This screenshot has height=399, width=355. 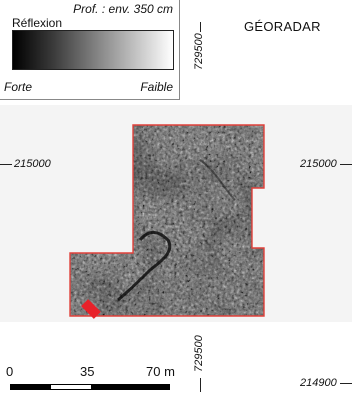 What do you see at coordinates (123, 9) in the screenshot?
I see `legend-depth: Prof. : env. 350 cm` at bounding box center [123, 9].